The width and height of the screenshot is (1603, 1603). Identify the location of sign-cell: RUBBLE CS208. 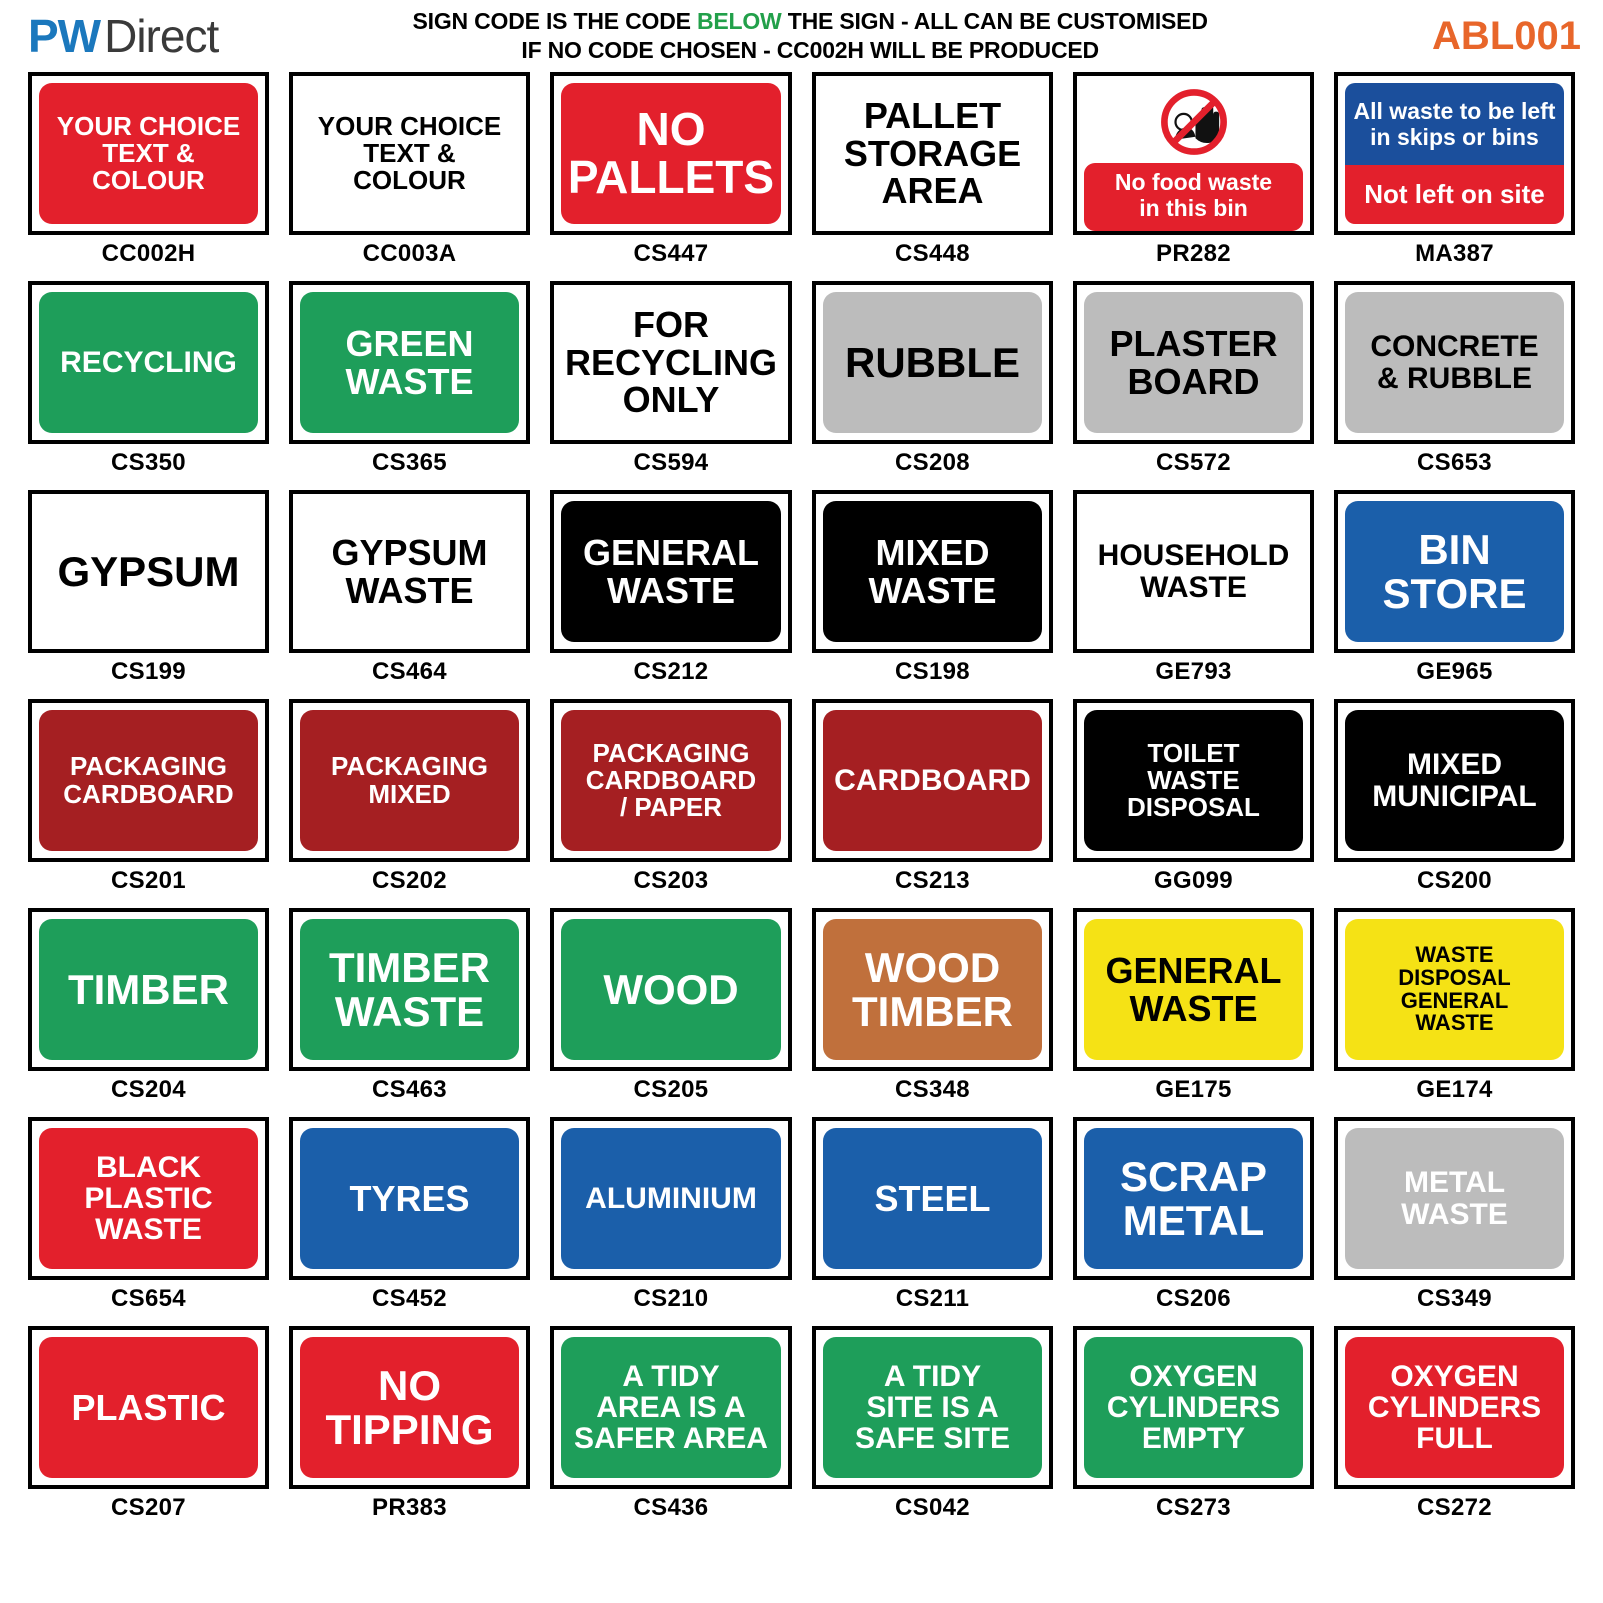
(932, 385).